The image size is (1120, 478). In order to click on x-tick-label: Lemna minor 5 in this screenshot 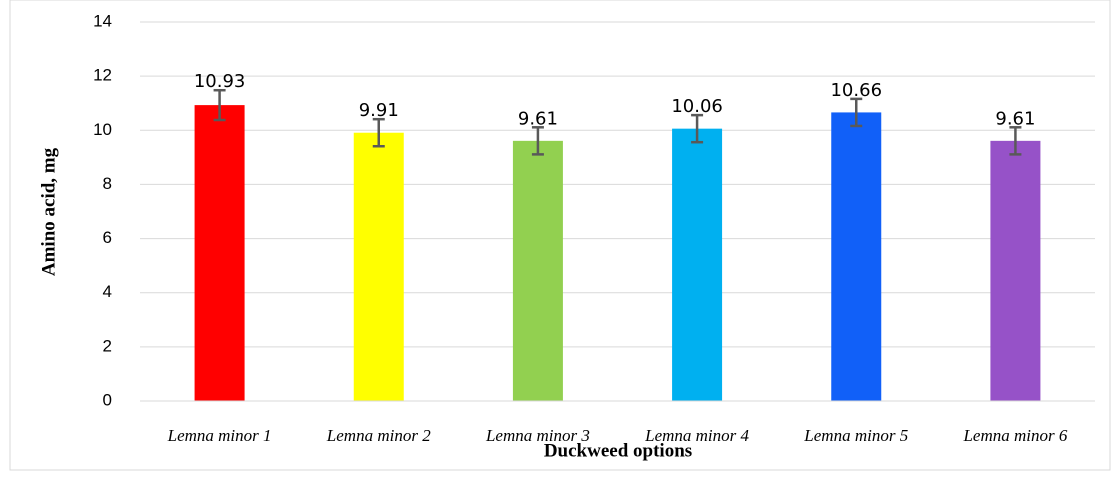, I will do `click(855, 435)`.